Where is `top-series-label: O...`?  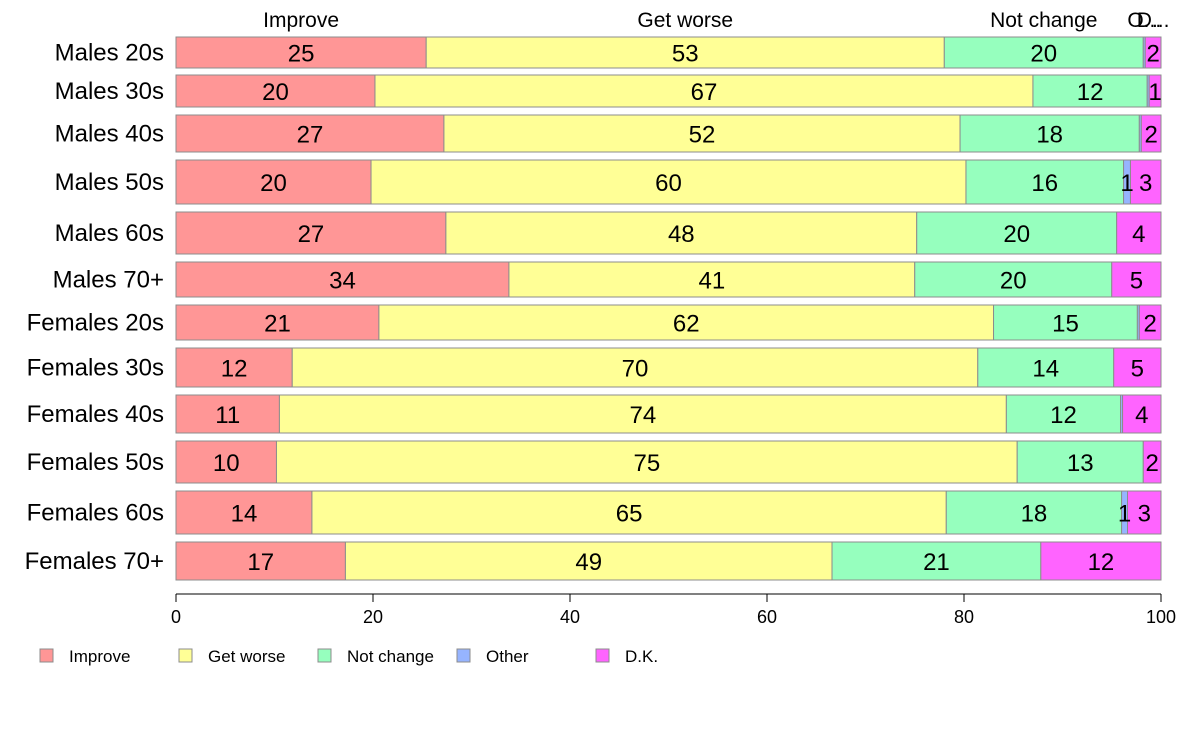 top-series-label: O... is located at coordinates (1144, 20).